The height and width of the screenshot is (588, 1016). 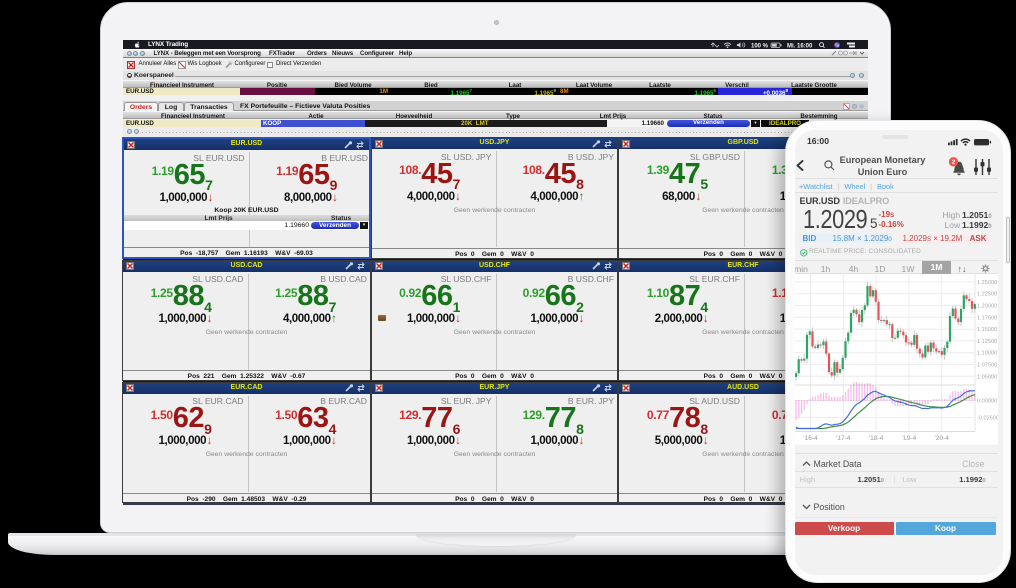 What do you see at coordinates (987, 402) in the screenshot?
I see `svg-text: 0.00000` at bounding box center [987, 402].